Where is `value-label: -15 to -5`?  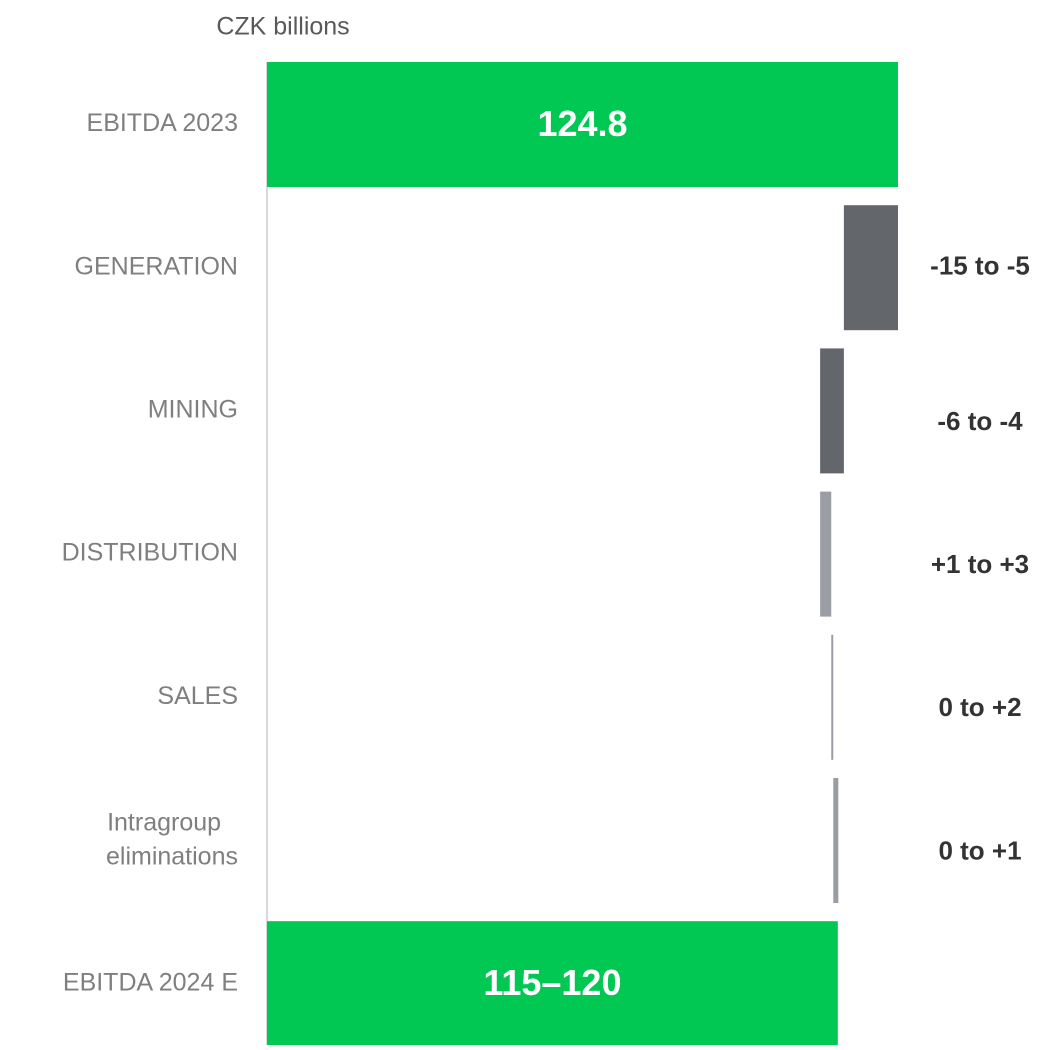
value-label: -15 to -5 is located at coordinates (980, 266).